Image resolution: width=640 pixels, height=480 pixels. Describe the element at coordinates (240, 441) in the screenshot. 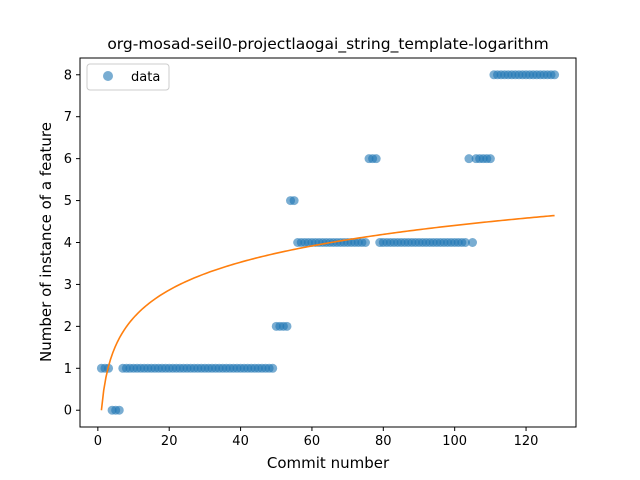

I see `x-tick-label: 40` at that location.